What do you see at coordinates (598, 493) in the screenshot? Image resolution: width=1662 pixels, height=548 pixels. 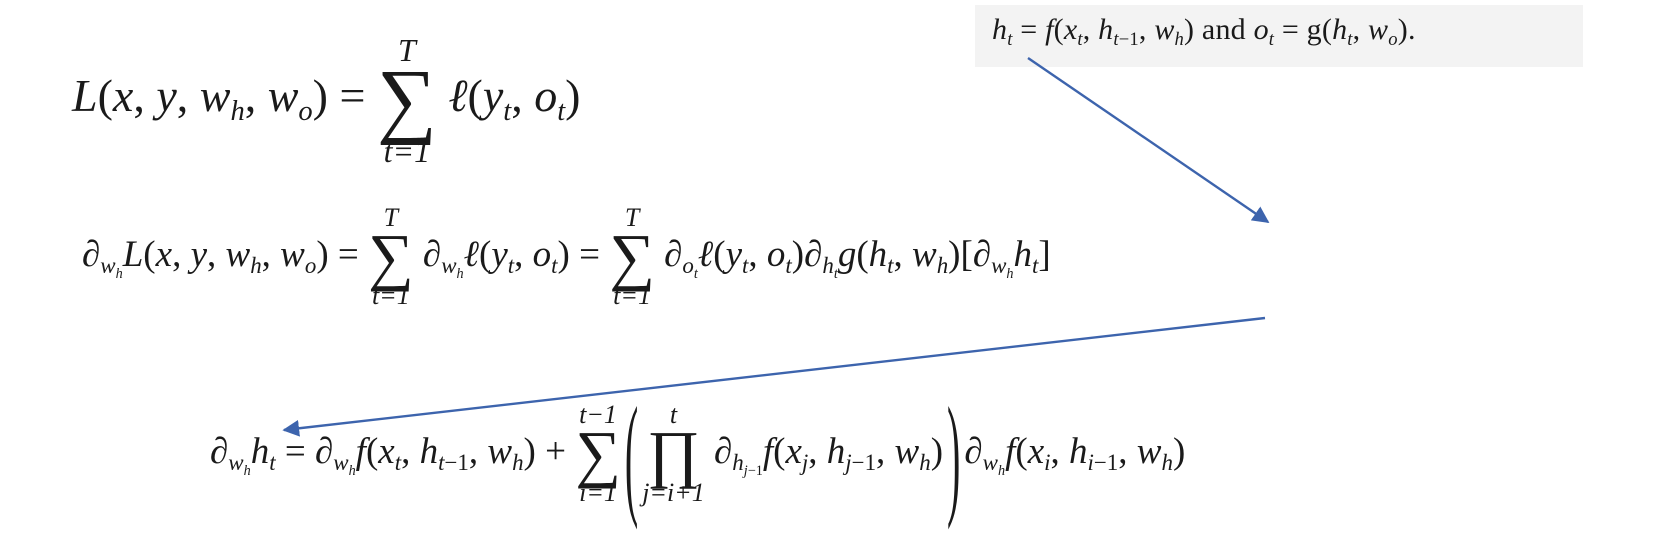 I see `sum-lower-limit: i=1` at bounding box center [598, 493].